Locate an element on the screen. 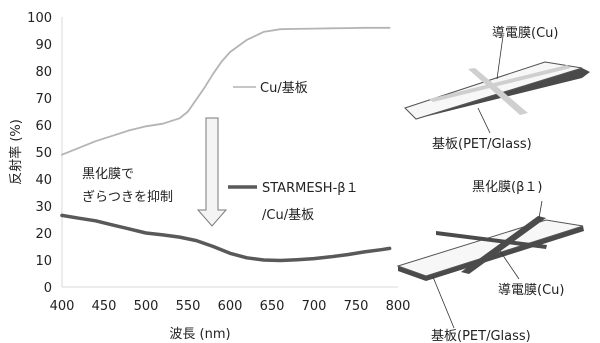 Image resolution: width=600 pixels, height=343 pixels. bottom-black-line-vertical is located at coordinates (503, 245).